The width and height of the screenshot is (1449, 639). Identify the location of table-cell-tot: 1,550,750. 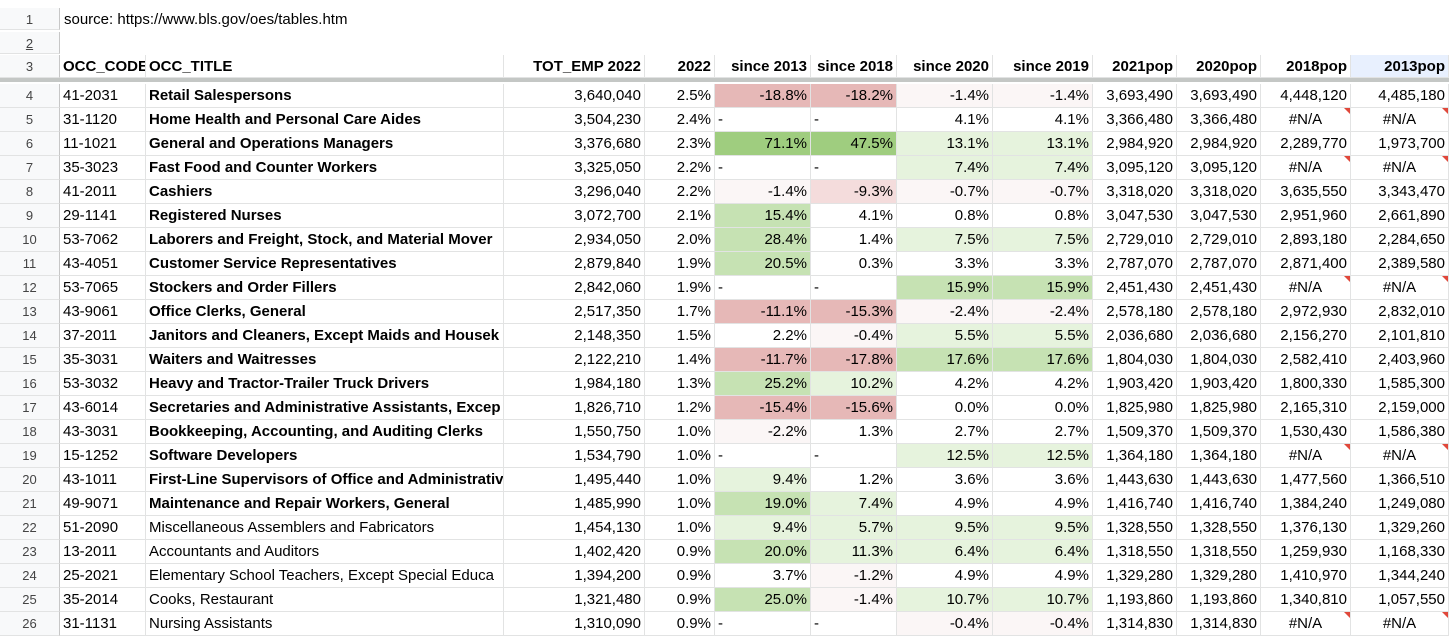
(574, 432).